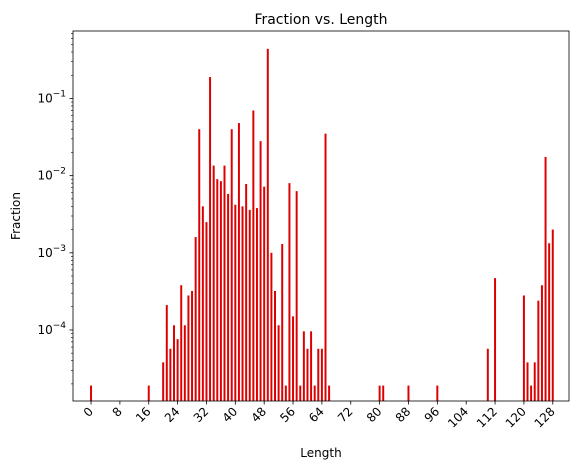 The width and height of the screenshot is (582, 469). I want to click on chart-title: Fraction vs. Length, so click(320, 20).